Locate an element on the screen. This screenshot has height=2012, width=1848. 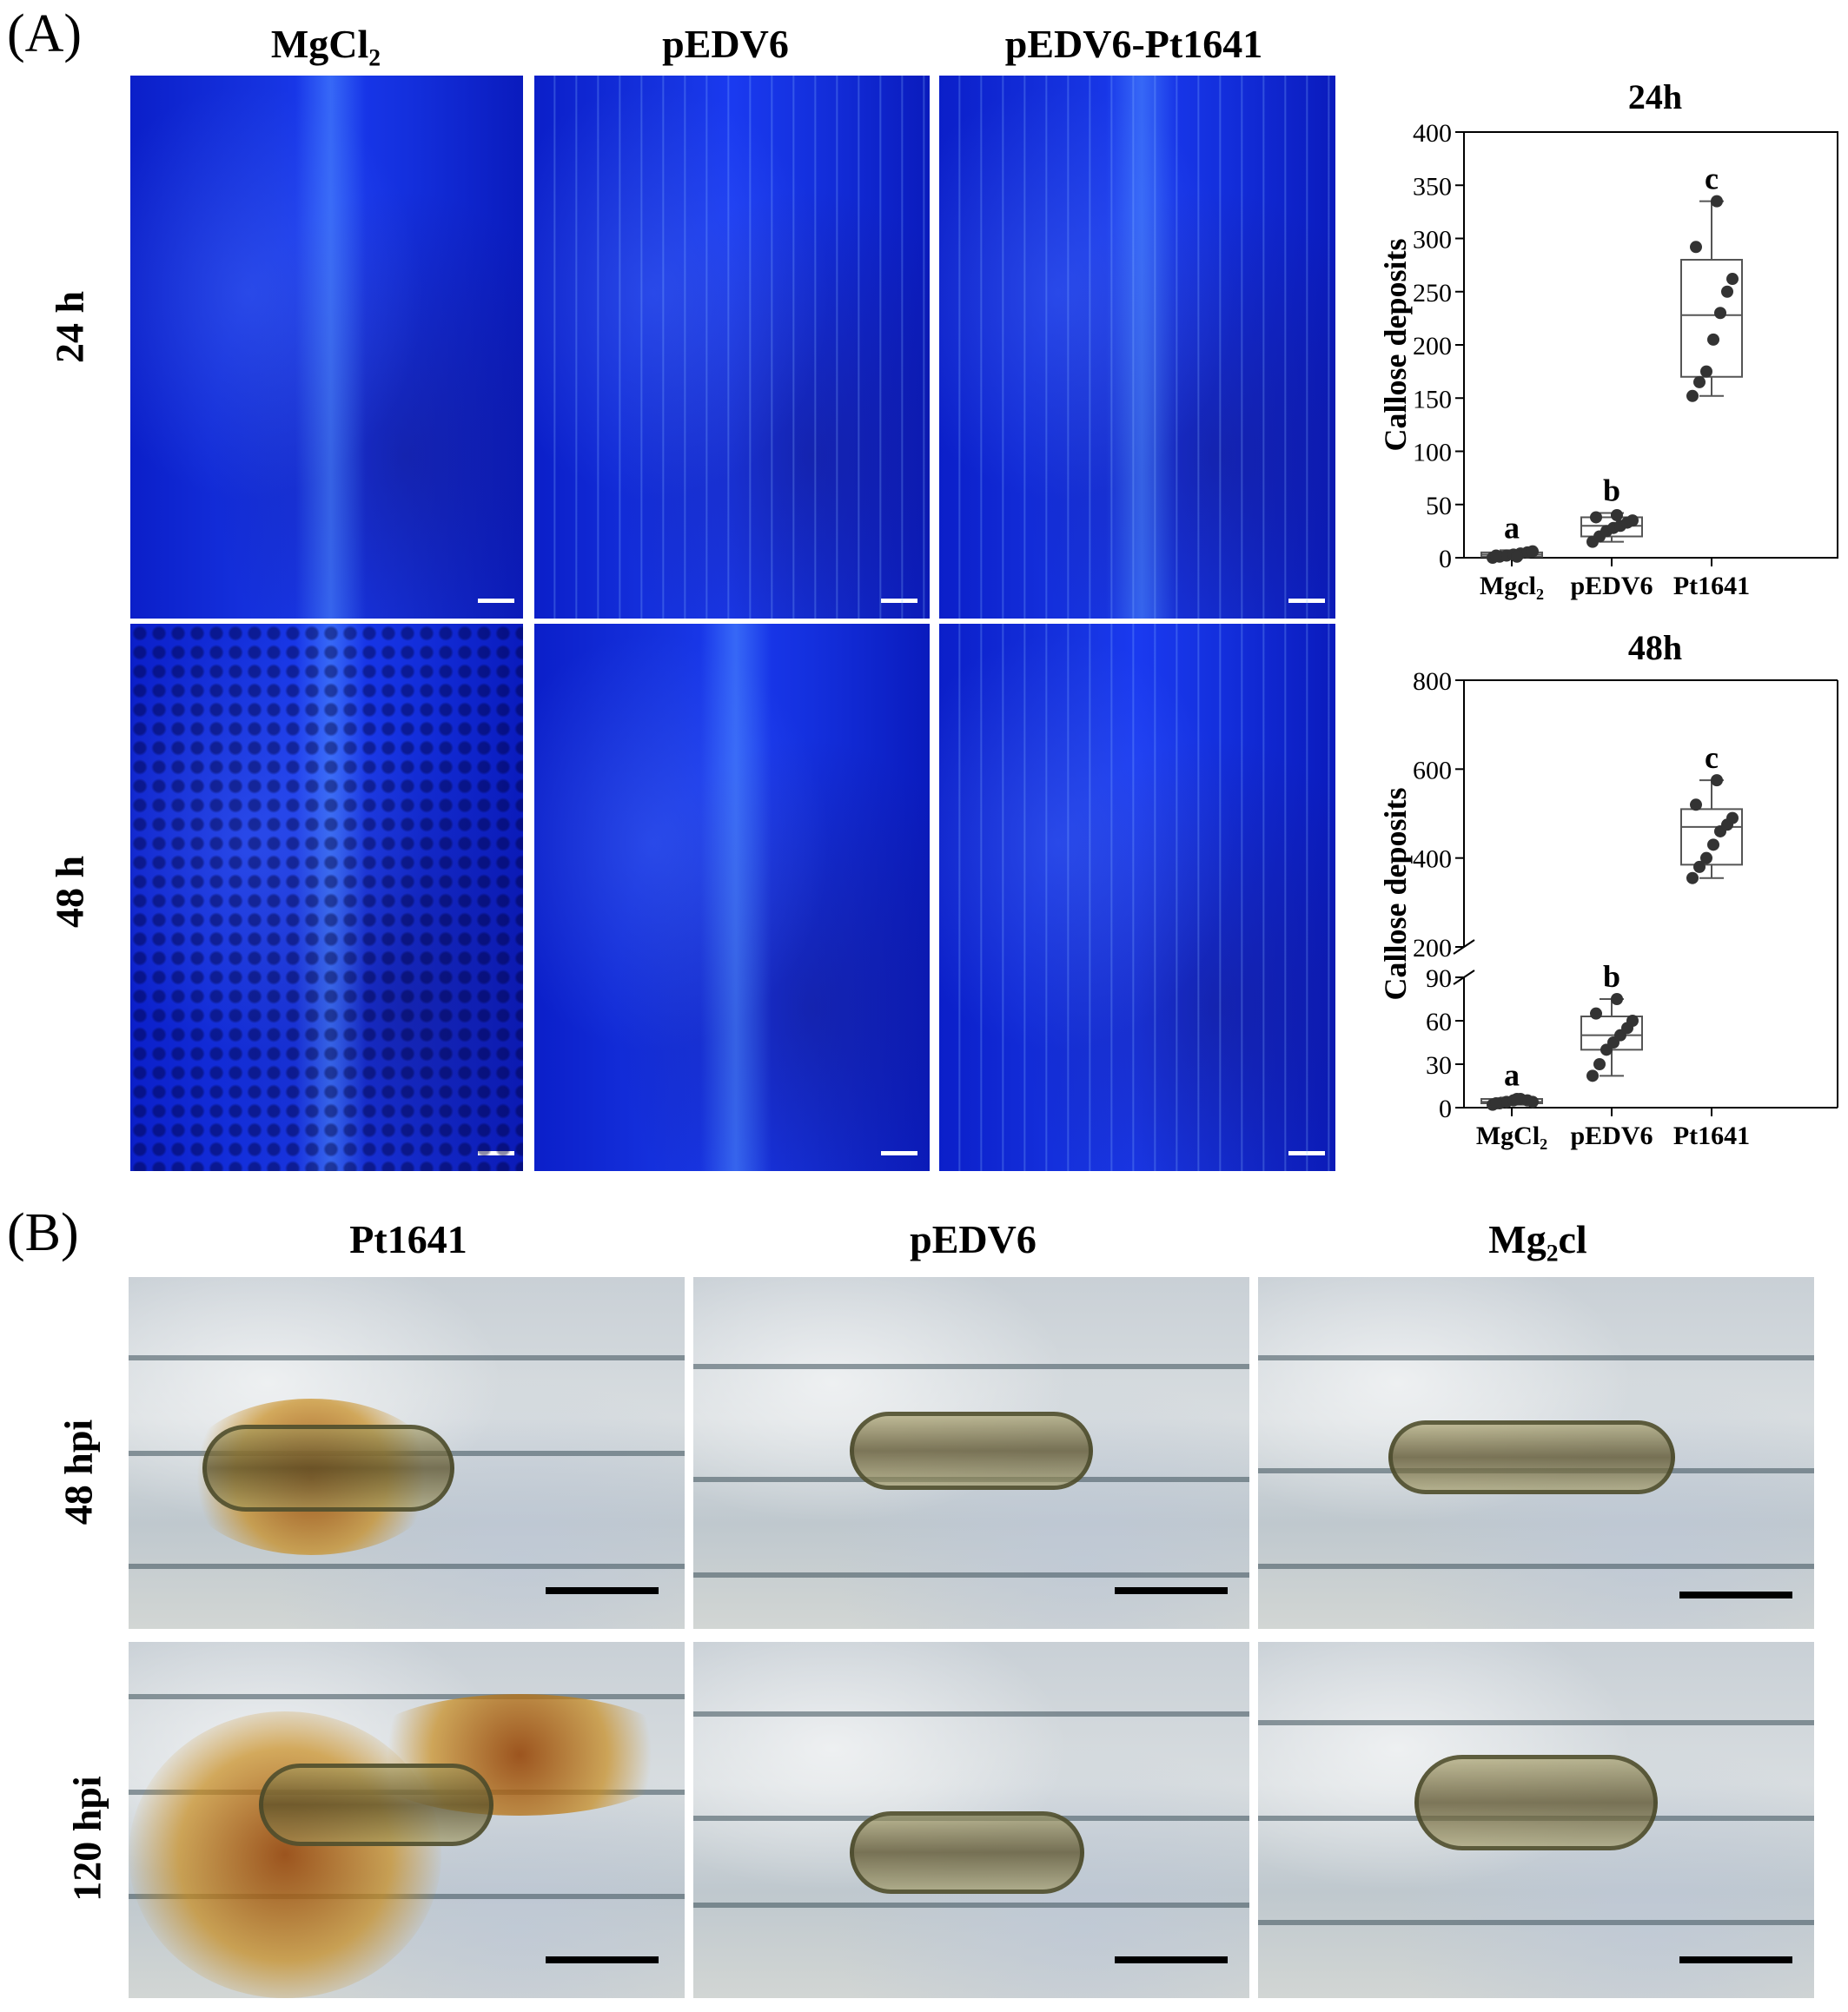
y-tick-label: 300 is located at coordinates (1432, 240).